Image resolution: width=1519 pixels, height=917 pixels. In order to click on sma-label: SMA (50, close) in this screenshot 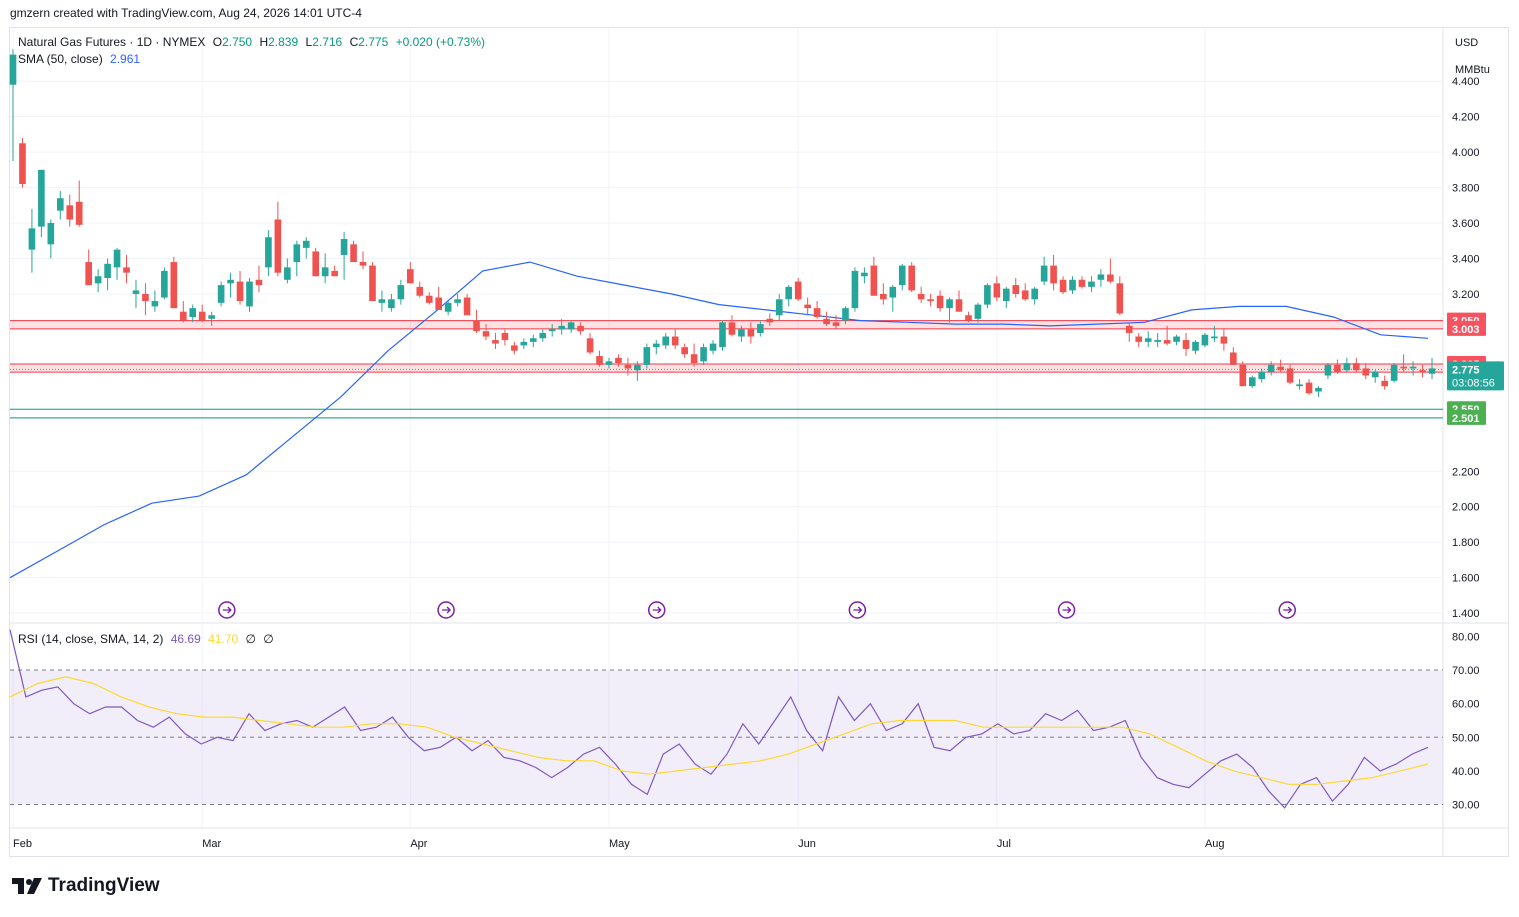, I will do `click(60, 59)`.